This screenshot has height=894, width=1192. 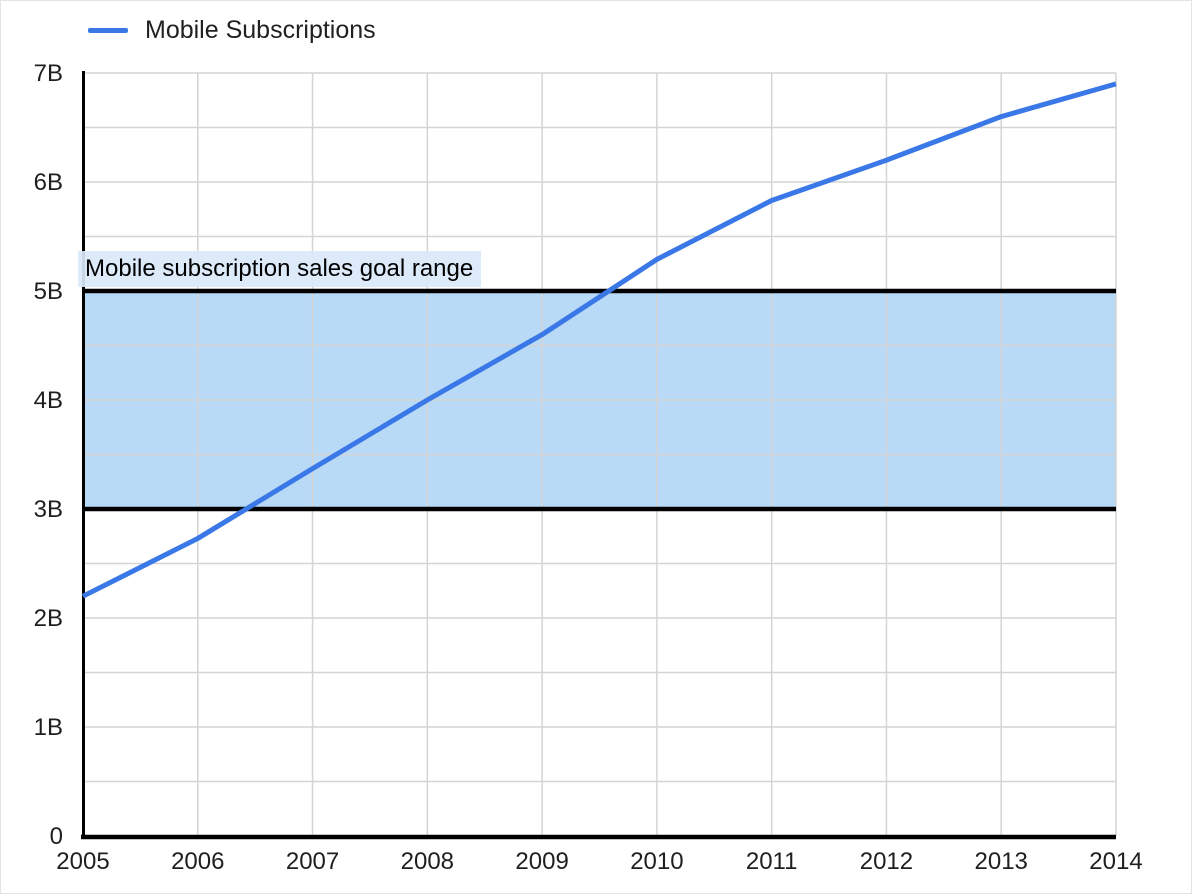 I want to click on x-tick-label: 2009, so click(x=541, y=861).